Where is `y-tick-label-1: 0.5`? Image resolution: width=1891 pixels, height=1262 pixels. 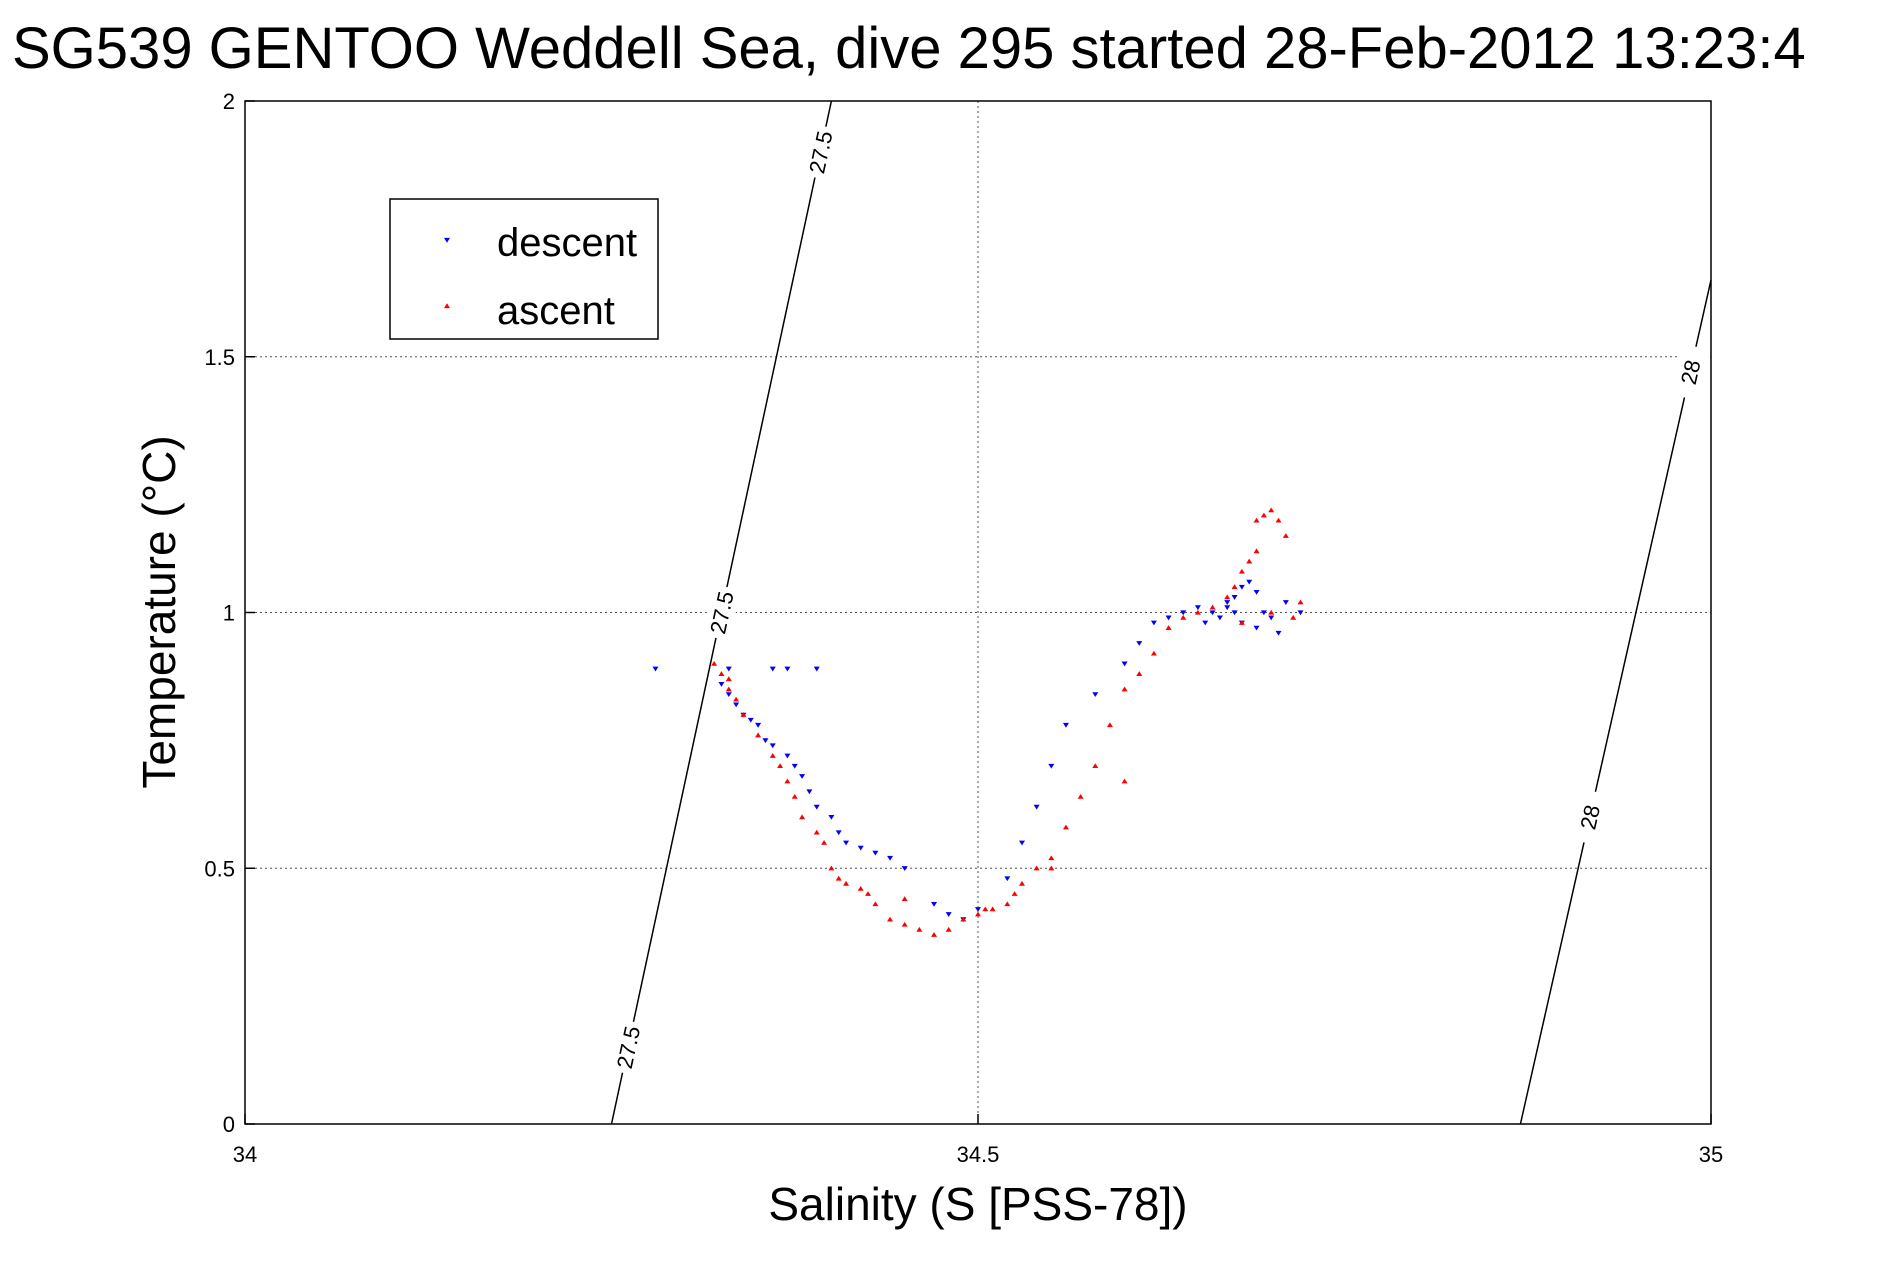 y-tick-label-1: 0.5 is located at coordinates (219, 868).